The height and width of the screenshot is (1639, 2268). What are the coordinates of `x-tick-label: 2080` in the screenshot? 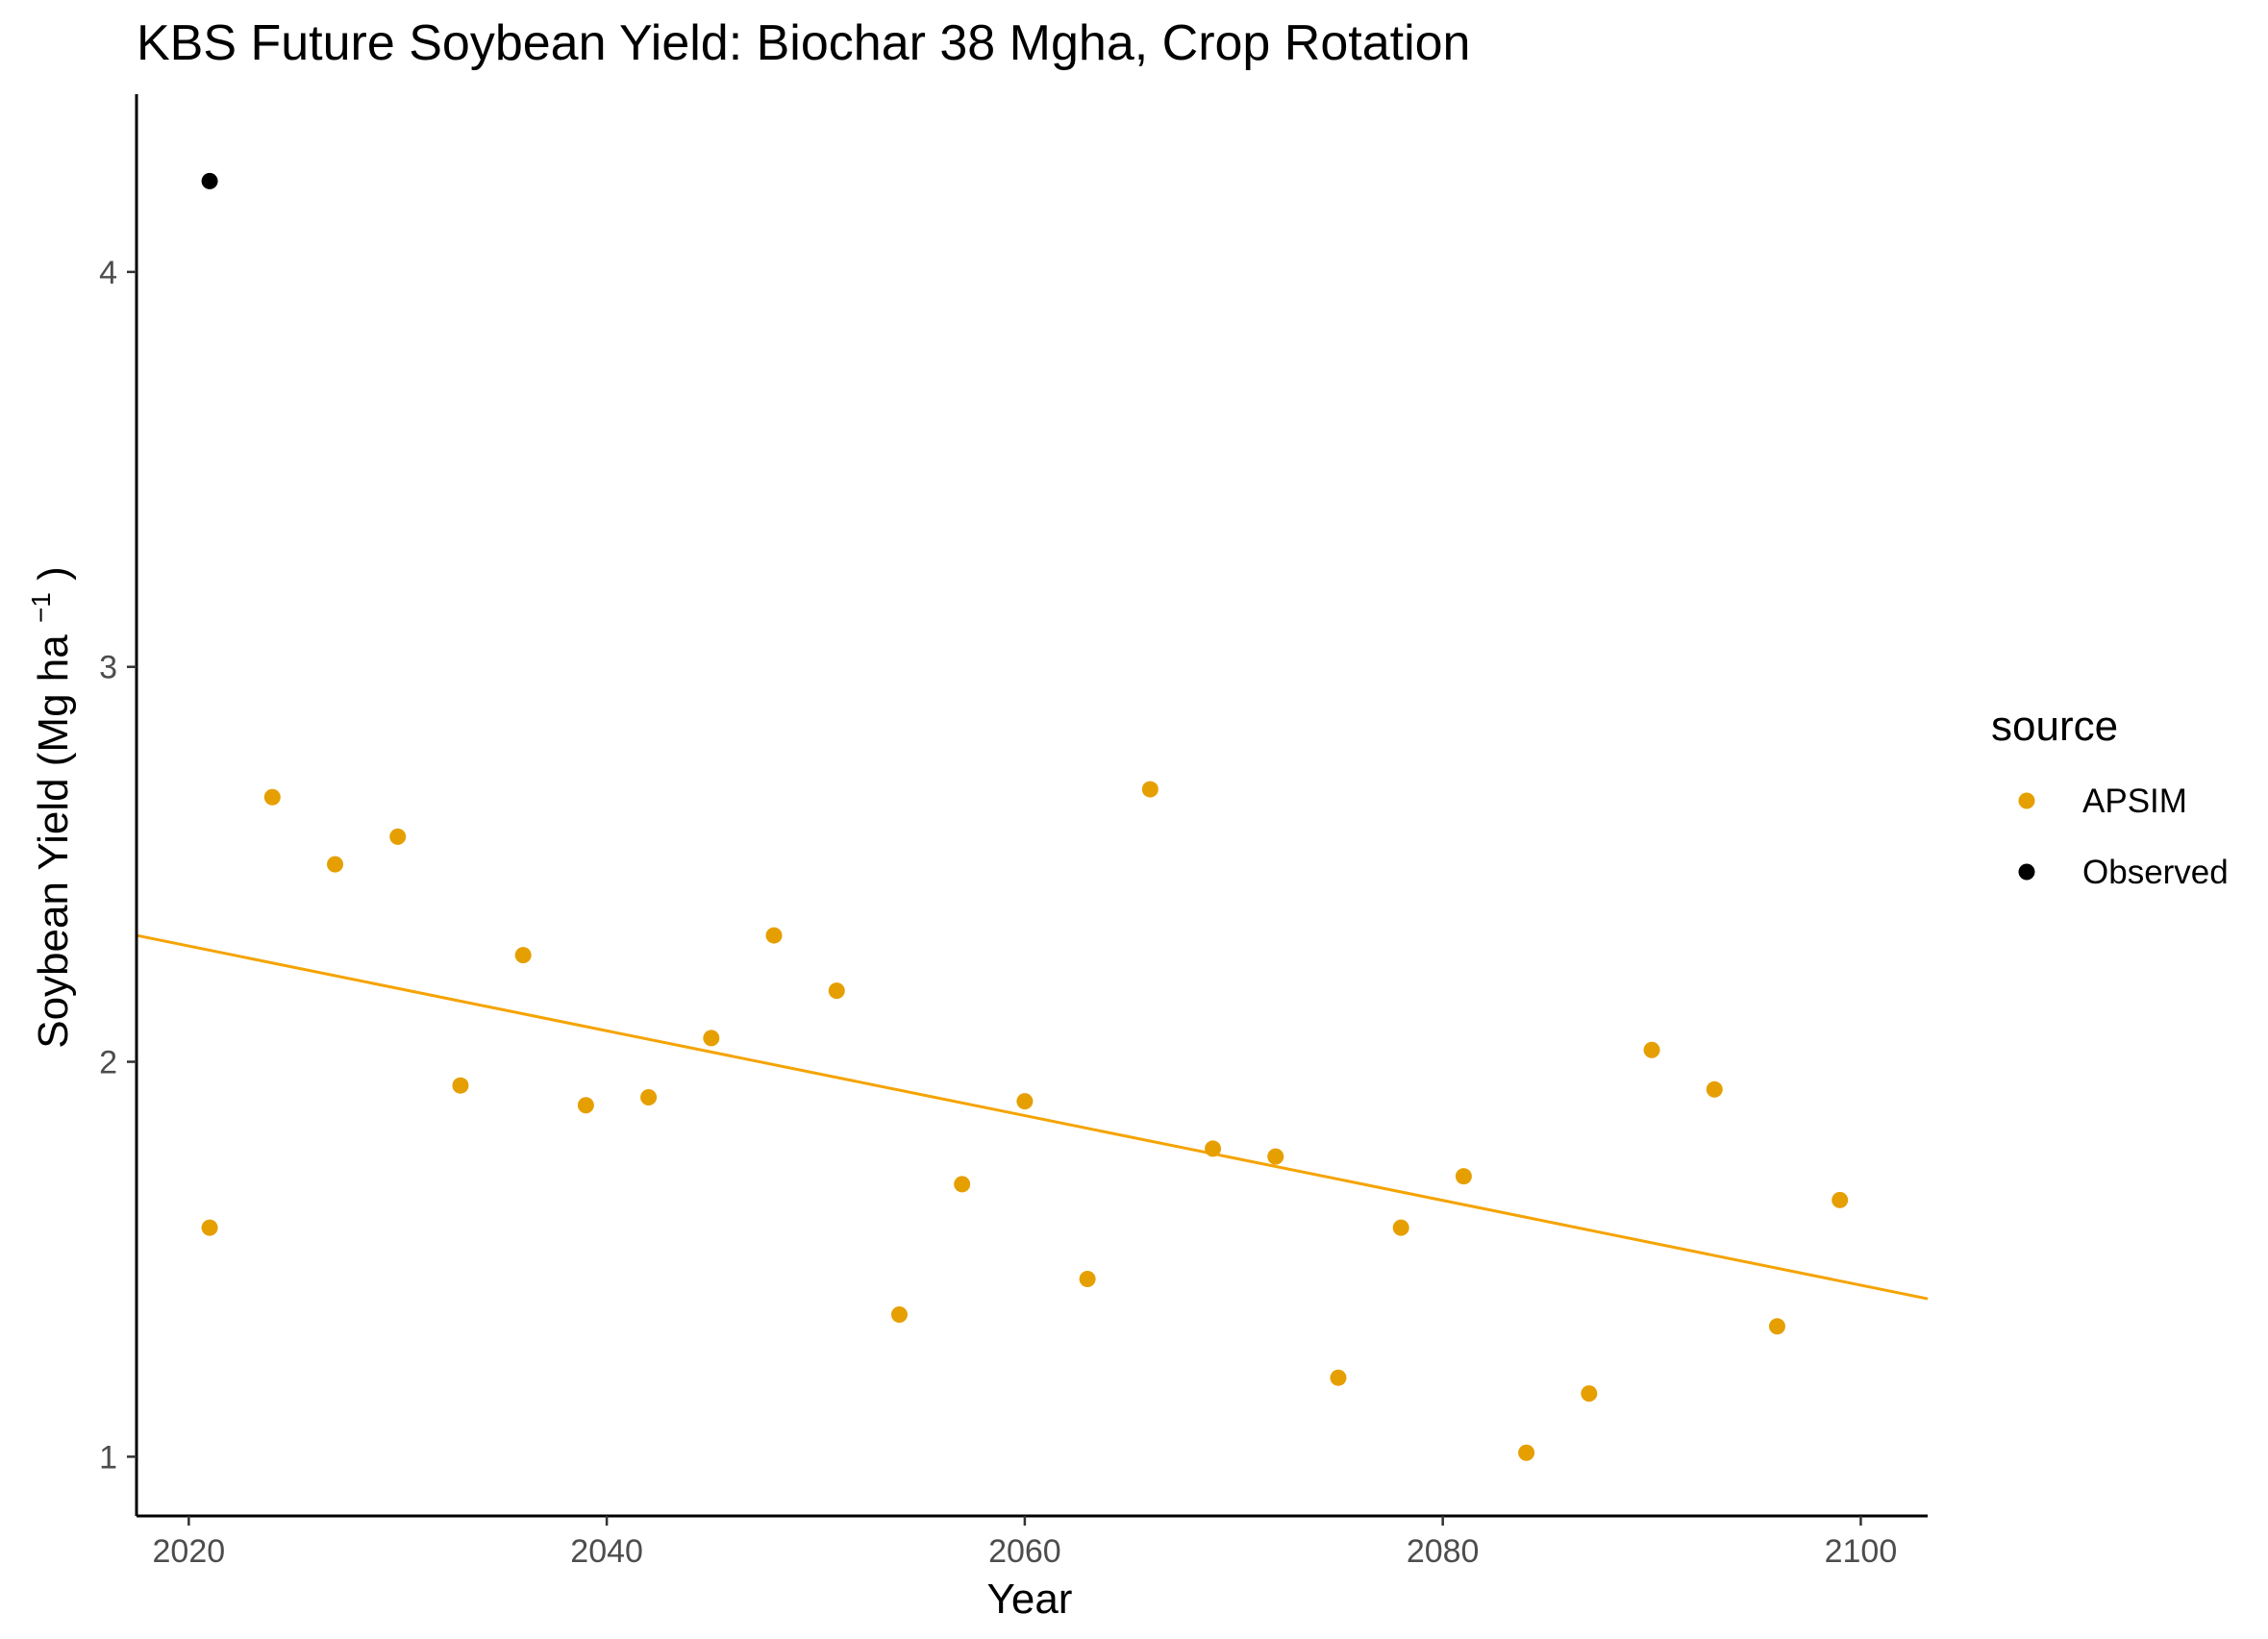 It's located at (1443, 1551).